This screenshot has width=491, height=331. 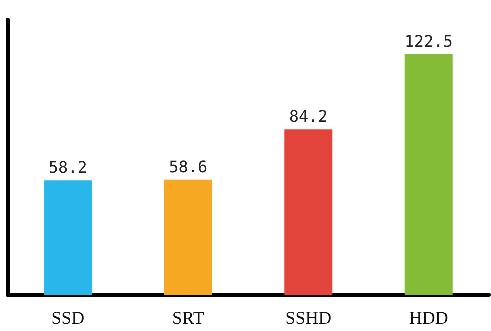 I want to click on x-tick-label: SSHD, so click(x=309, y=318).